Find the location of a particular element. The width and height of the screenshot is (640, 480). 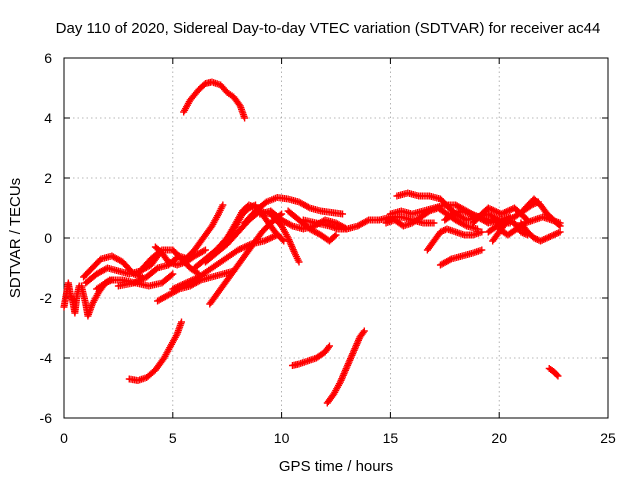

x-axis-title: GPS time / hours is located at coordinates (336, 466).